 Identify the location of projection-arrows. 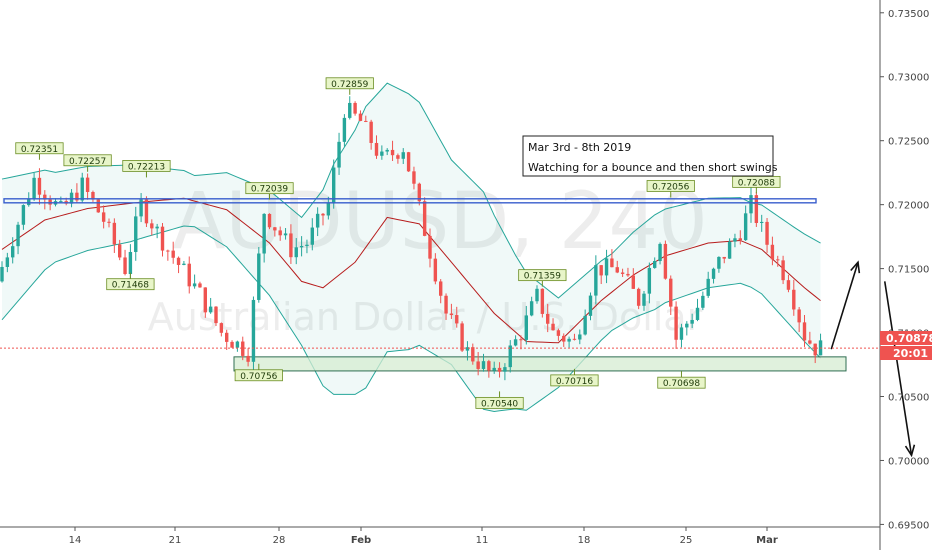
(873, 359).